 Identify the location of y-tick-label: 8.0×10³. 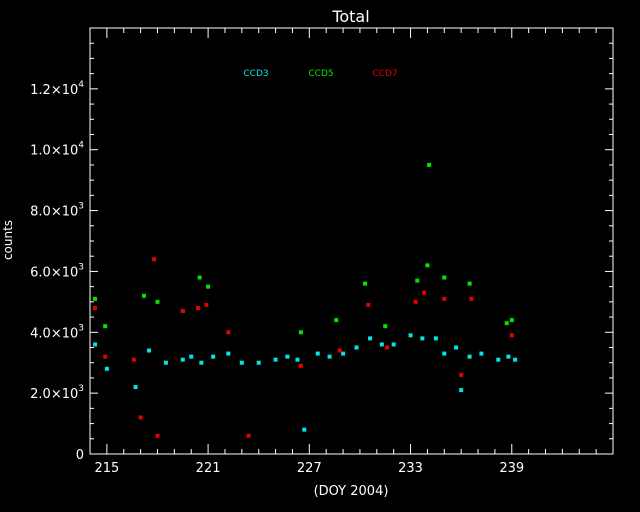
(57, 211).